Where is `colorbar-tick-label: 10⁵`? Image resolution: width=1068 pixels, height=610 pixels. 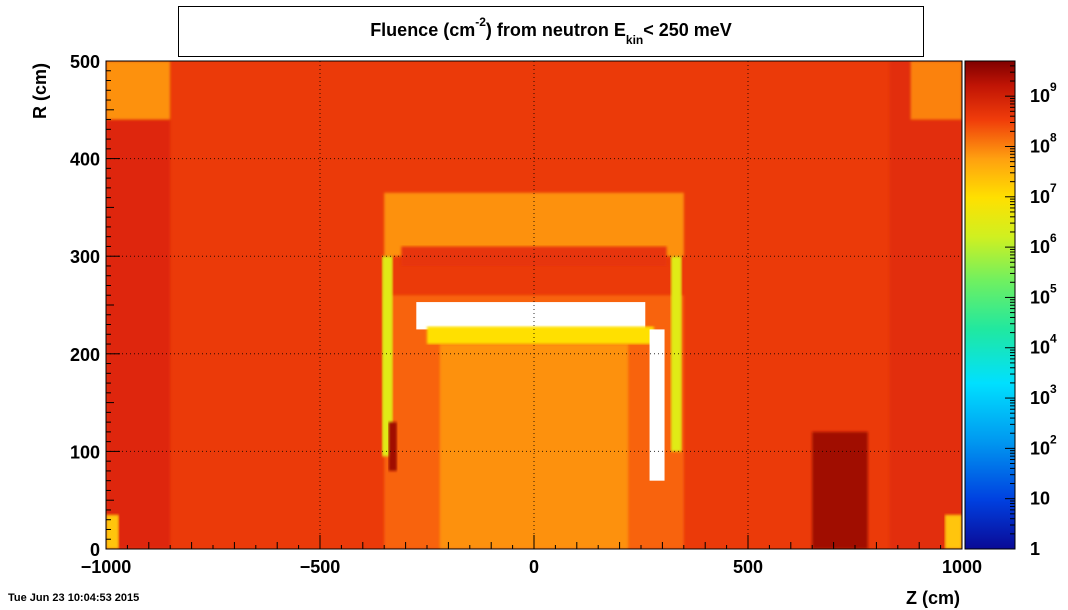
colorbar-tick-label: 10⁵ is located at coordinates (1043, 294).